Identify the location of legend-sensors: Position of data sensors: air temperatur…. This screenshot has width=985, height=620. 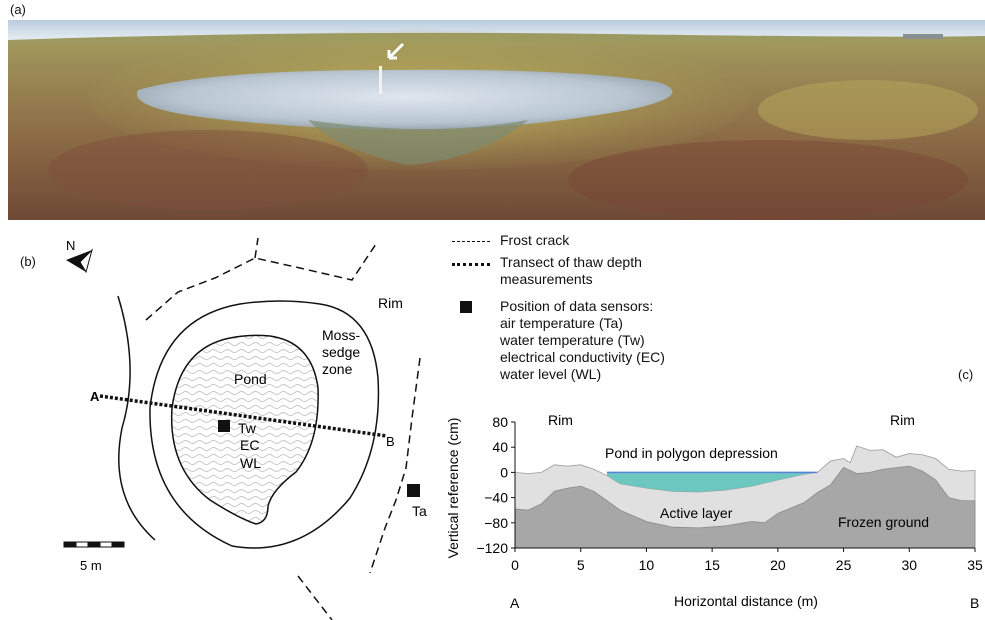
(608, 340).